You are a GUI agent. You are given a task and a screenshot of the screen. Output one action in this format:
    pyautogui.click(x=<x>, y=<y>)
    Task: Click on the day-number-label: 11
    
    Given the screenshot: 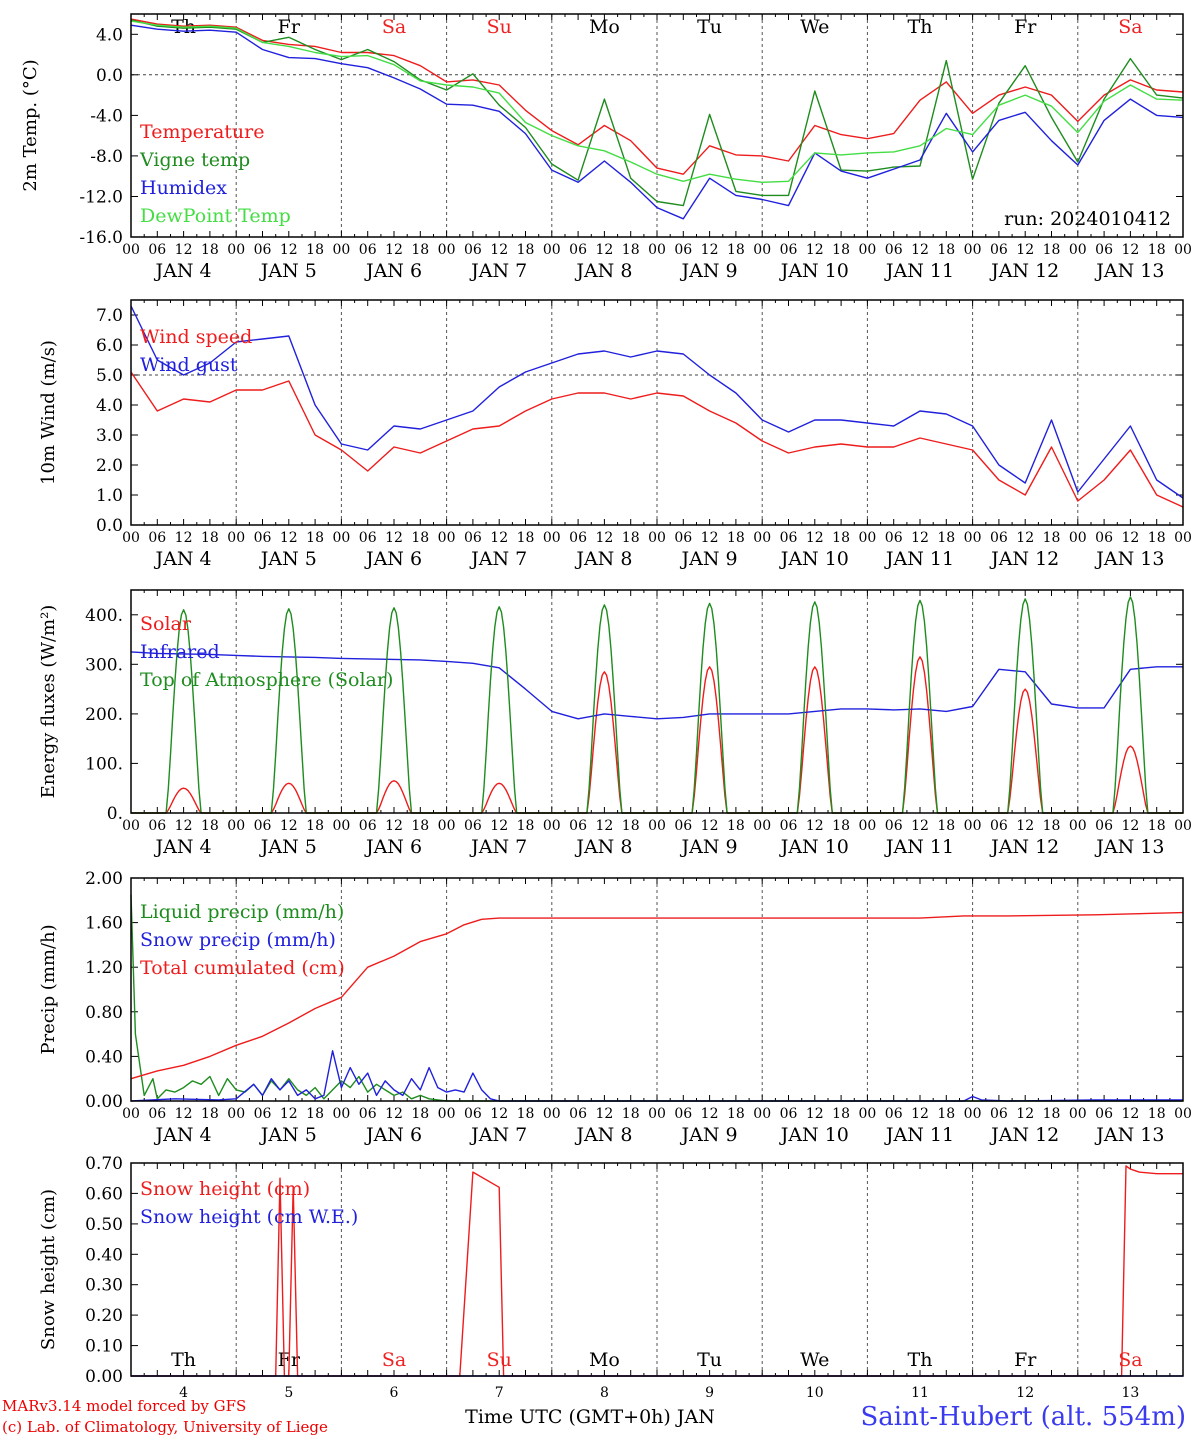 What is the action you would take?
    pyautogui.click(x=920, y=1393)
    